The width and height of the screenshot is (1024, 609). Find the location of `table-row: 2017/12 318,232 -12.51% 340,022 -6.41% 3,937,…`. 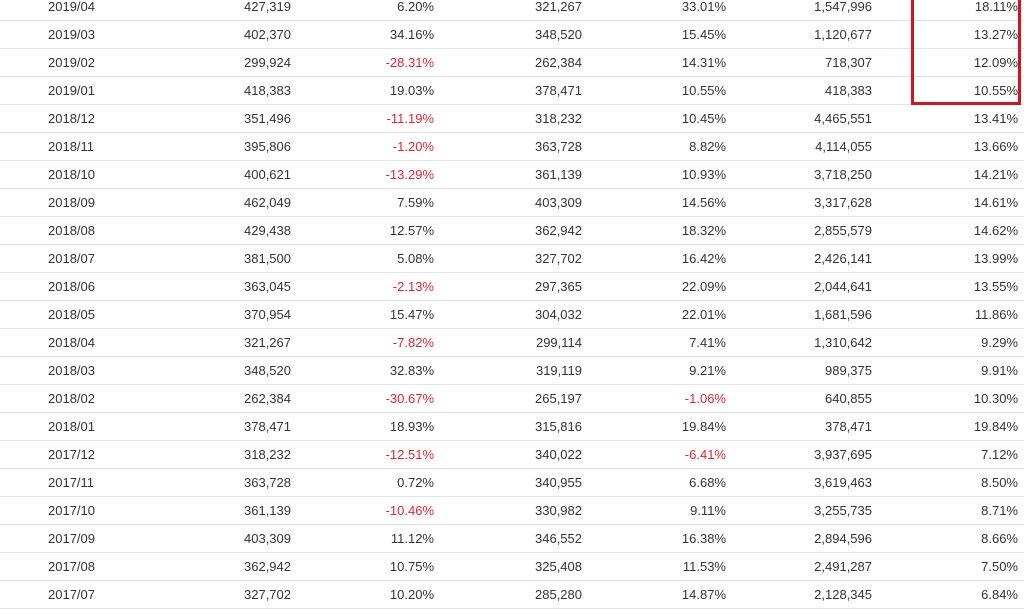

table-row: 2017/12 318,232 -12.51% 340,022 -6.41% 3,937,… is located at coordinates (512, 455).